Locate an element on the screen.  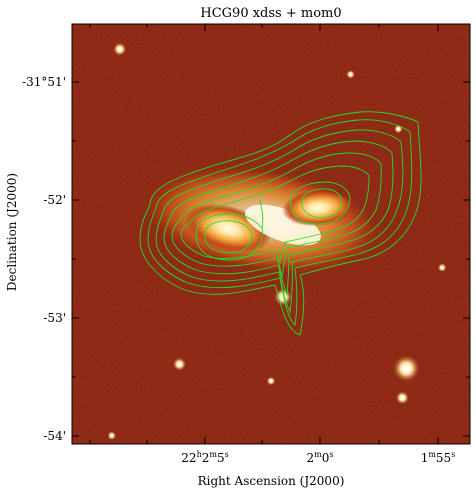
y-tick-label-2: -52' is located at coordinates (54, 200).